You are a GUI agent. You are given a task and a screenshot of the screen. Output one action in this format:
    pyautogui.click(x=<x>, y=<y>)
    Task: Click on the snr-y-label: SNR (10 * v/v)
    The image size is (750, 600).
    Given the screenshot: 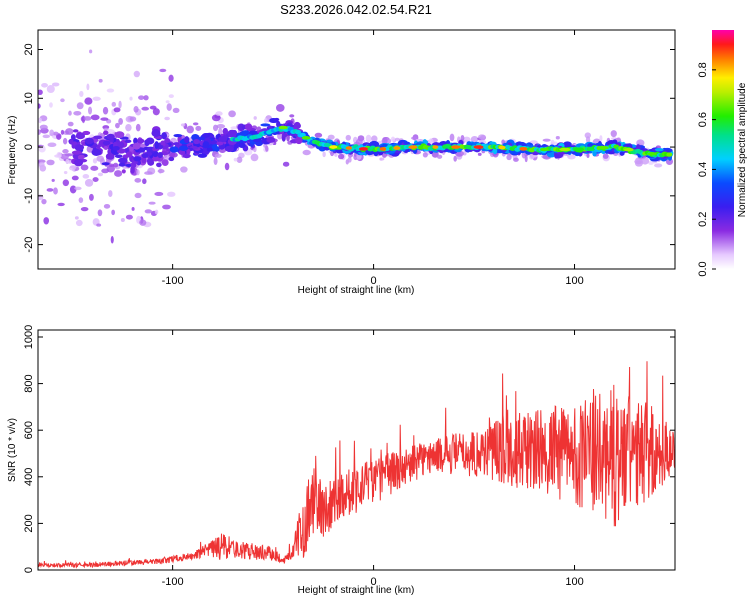 What is the action you would take?
    pyautogui.click(x=12, y=450)
    